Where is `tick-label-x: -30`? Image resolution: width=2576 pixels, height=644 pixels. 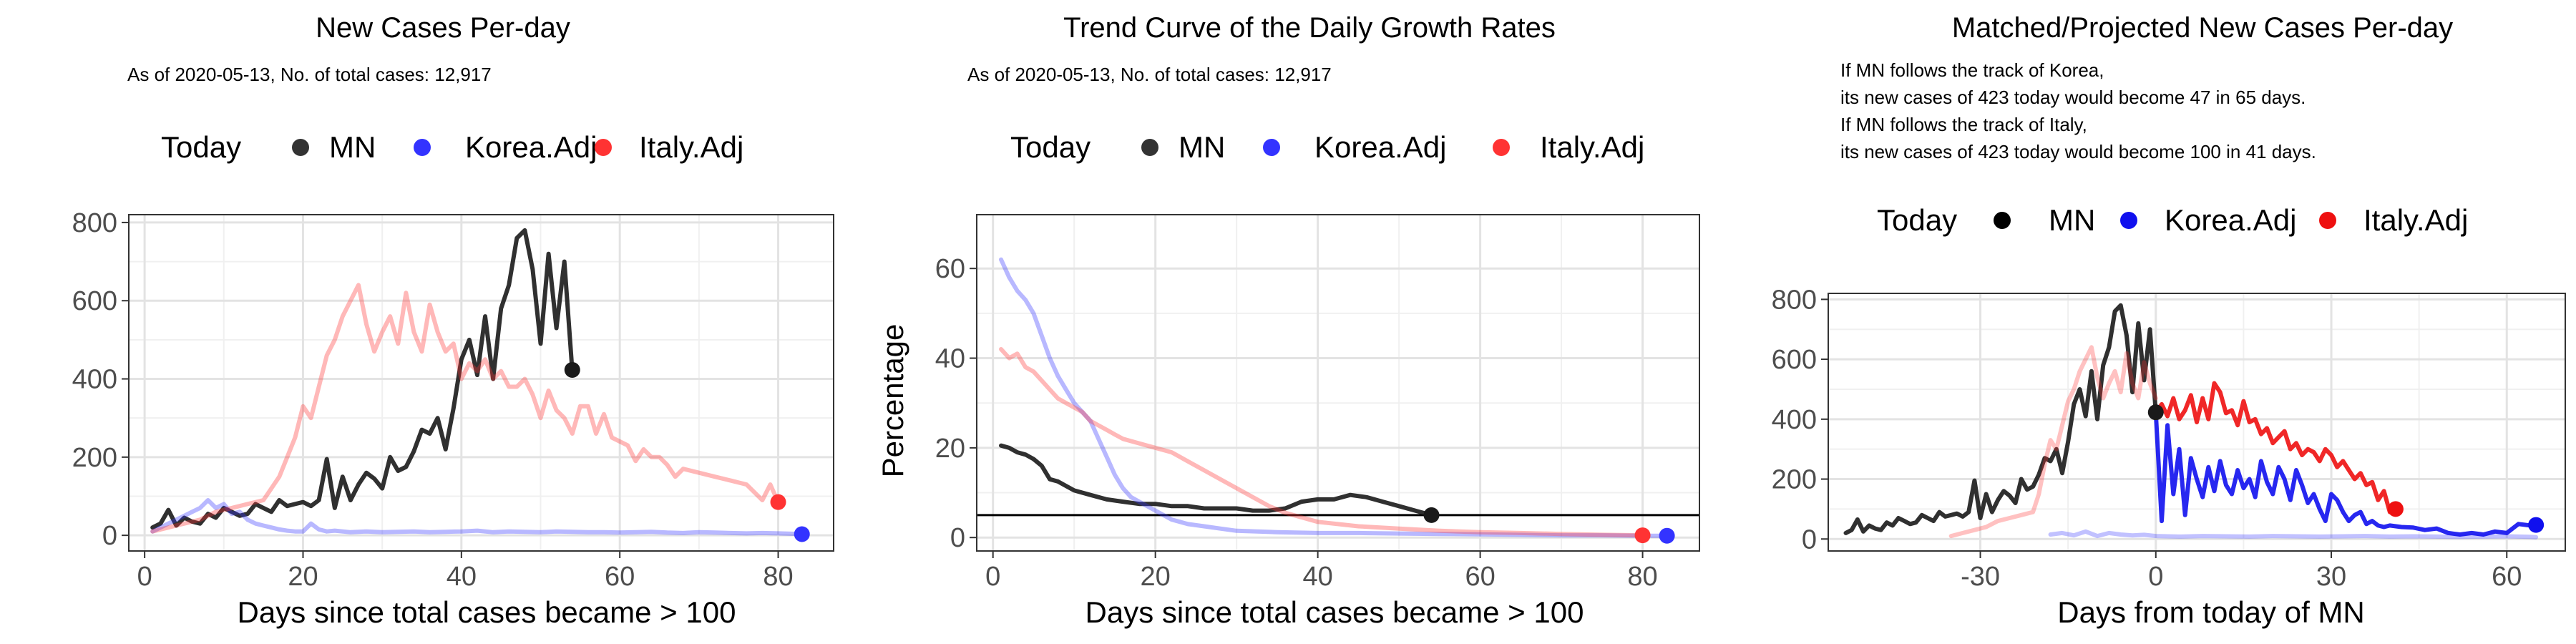 tick-label-x: -30 is located at coordinates (1980, 577).